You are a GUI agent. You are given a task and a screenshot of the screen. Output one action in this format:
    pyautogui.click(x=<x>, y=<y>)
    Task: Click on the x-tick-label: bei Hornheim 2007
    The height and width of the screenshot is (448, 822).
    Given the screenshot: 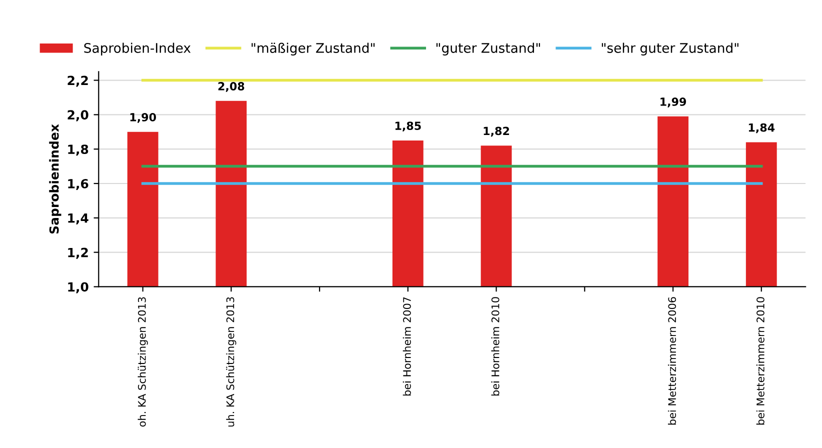 What is the action you would take?
    pyautogui.click(x=406, y=346)
    